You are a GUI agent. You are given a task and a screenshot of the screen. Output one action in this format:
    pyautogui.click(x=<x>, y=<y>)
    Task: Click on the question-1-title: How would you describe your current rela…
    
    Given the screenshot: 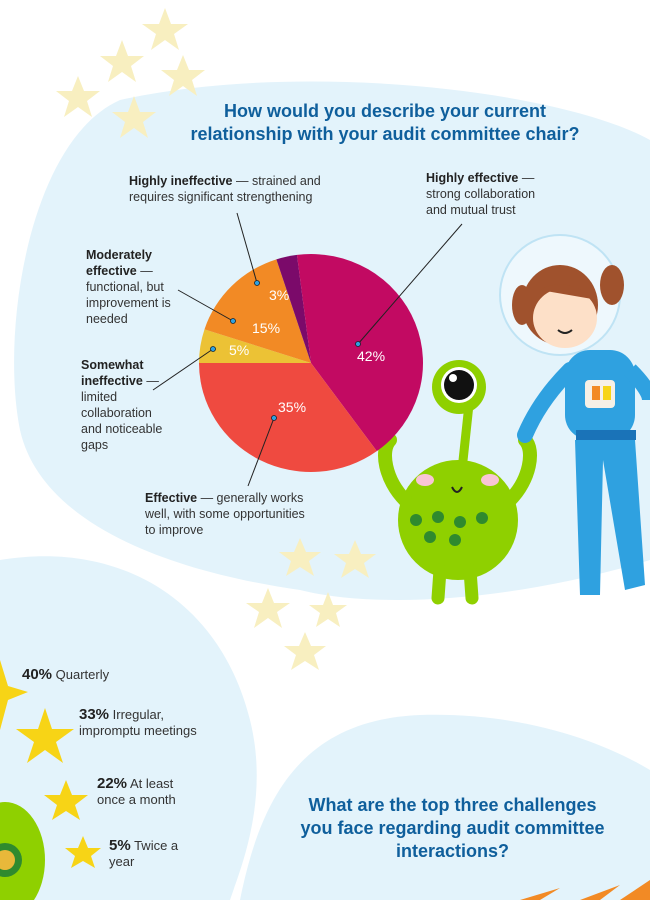 What is the action you would take?
    pyautogui.click(x=385, y=122)
    